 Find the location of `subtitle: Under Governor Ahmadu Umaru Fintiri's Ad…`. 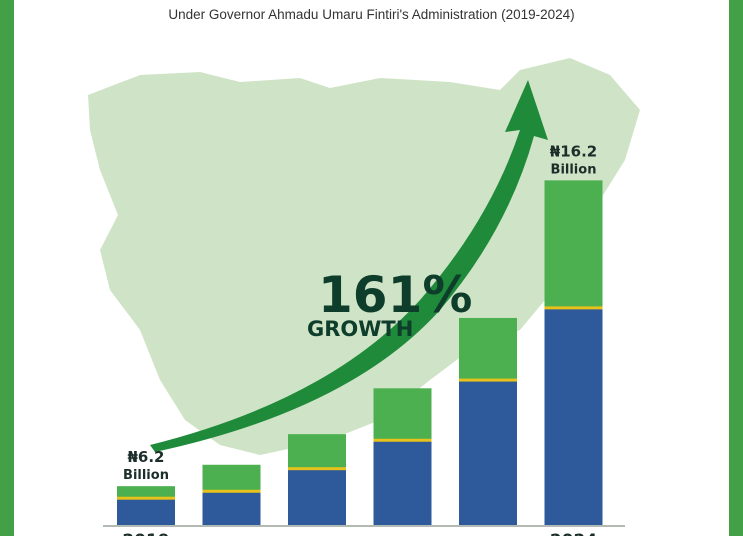

subtitle: Under Governor Ahmadu Umaru Fintiri's Ad… is located at coordinates (371, 14).